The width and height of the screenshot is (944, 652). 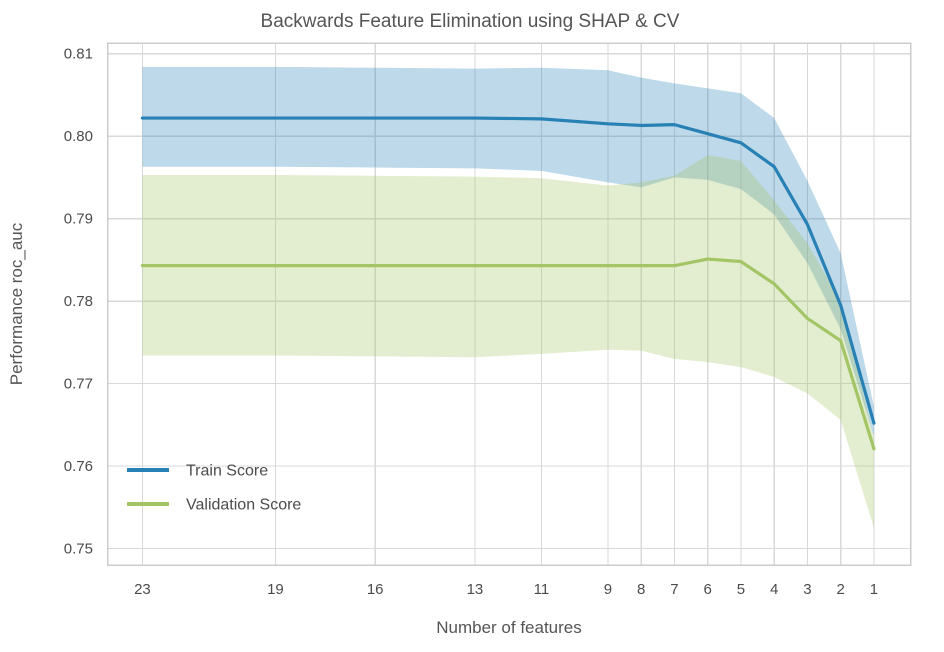 What do you see at coordinates (608, 589) in the screenshot?
I see `x-tick-label: 9` at bounding box center [608, 589].